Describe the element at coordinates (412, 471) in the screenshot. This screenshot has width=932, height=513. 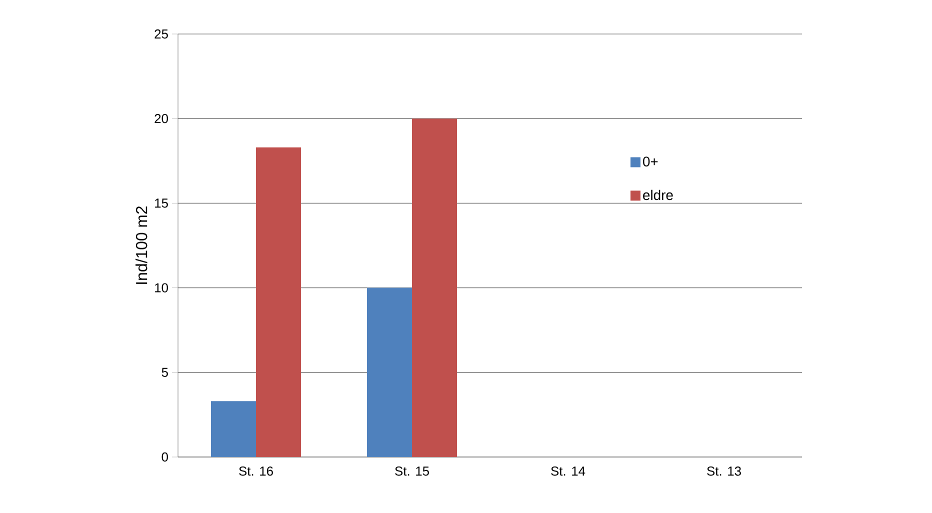
I see `x-tick-label: St. 15` at that location.